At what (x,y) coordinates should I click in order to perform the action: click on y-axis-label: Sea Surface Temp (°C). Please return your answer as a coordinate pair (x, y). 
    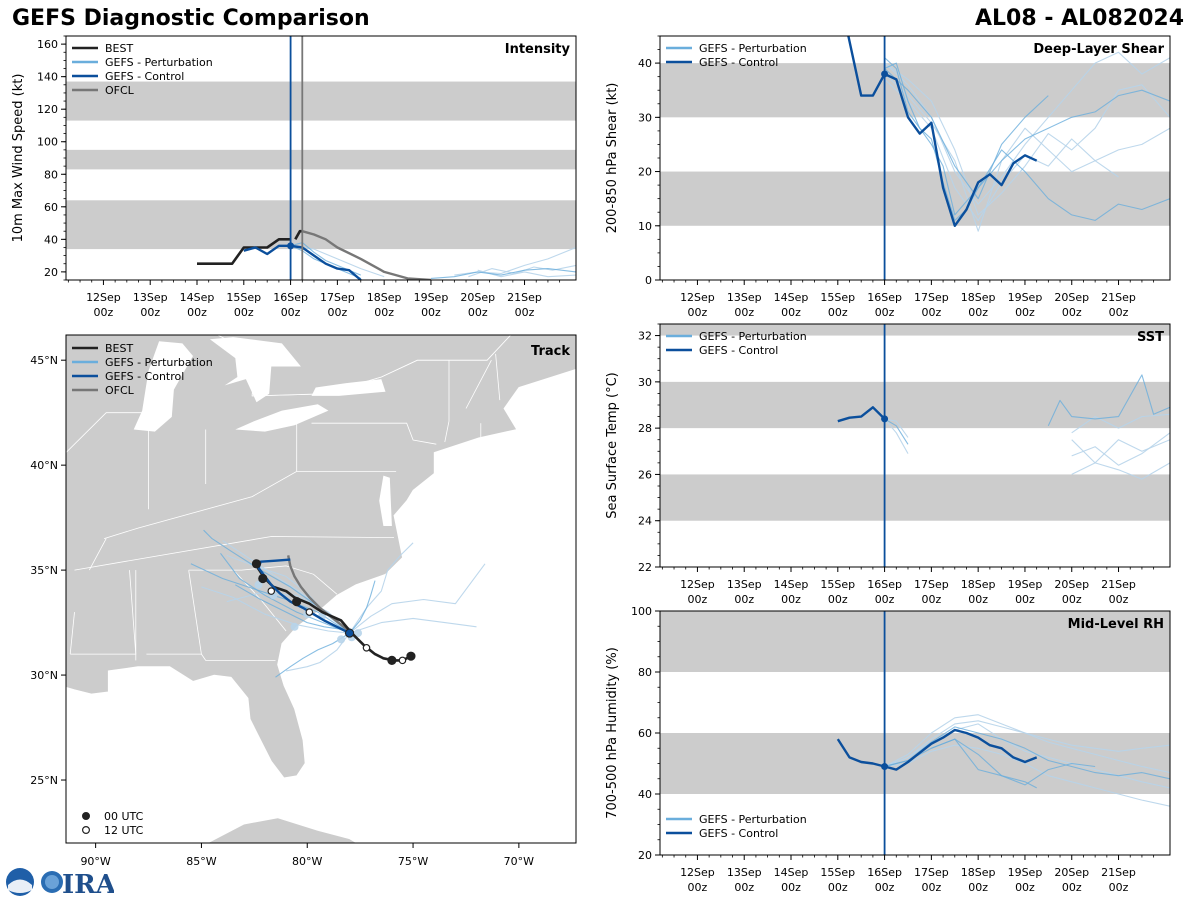
    Looking at the image, I should click on (612, 445).